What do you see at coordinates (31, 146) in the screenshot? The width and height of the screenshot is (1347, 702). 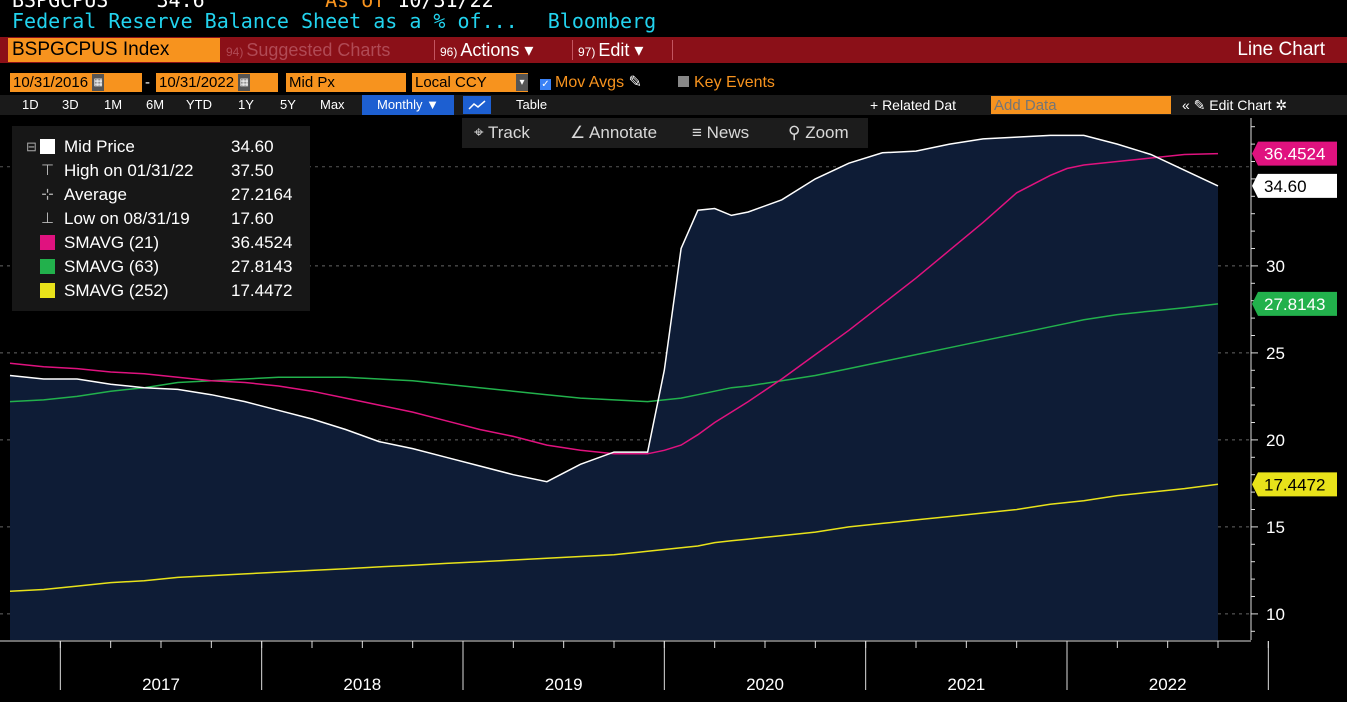 I see `collapse-icon: ⊟` at bounding box center [31, 146].